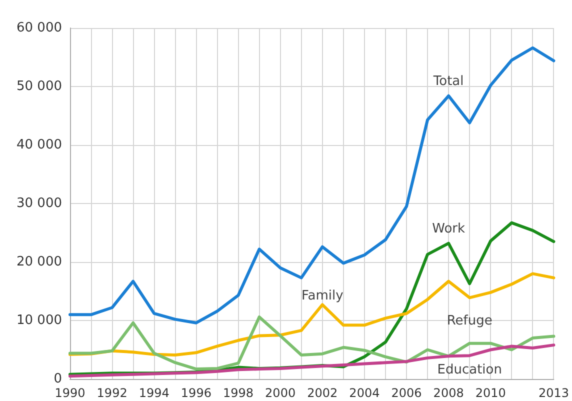  What do you see at coordinates (70, 393) in the screenshot?
I see `x-tick-label: 1990` at bounding box center [70, 393].